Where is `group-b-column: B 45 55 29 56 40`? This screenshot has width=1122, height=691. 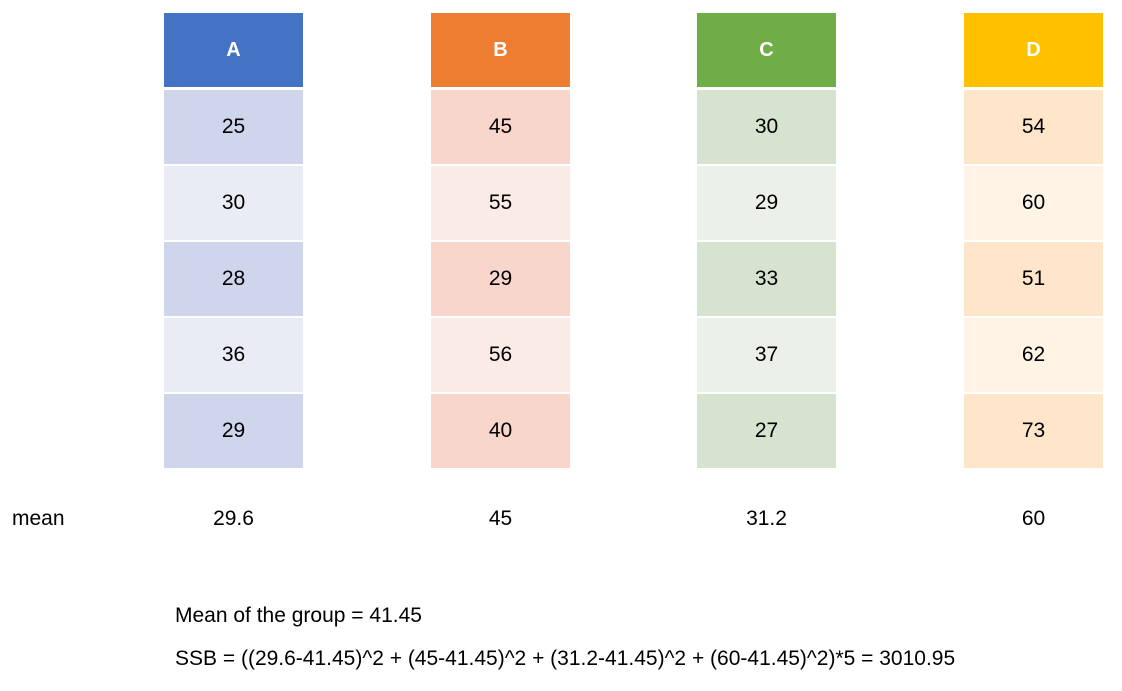
group-b-column: B 45 55 29 56 40 is located at coordinates (500, 240).